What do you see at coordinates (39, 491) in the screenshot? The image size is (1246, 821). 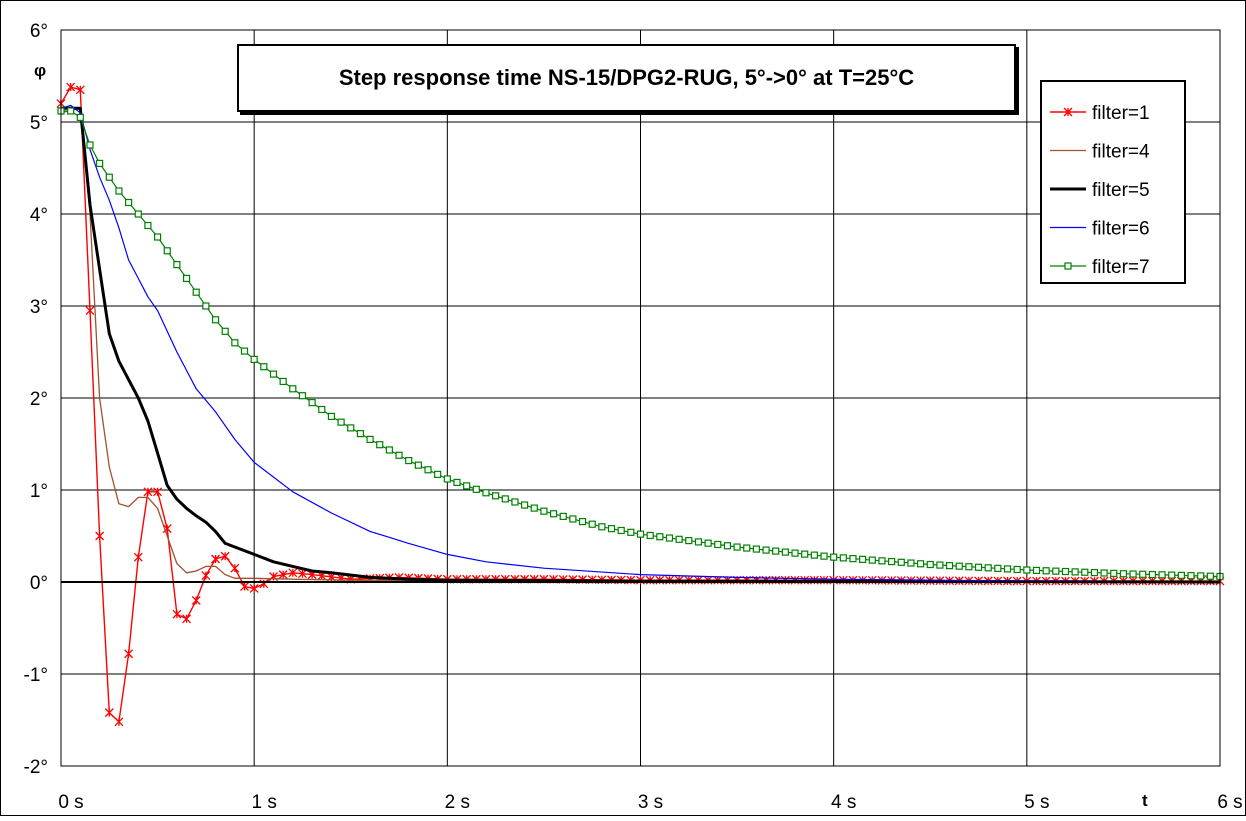 I see `y-tick-label: 1°` at bounding box center [39, 491].